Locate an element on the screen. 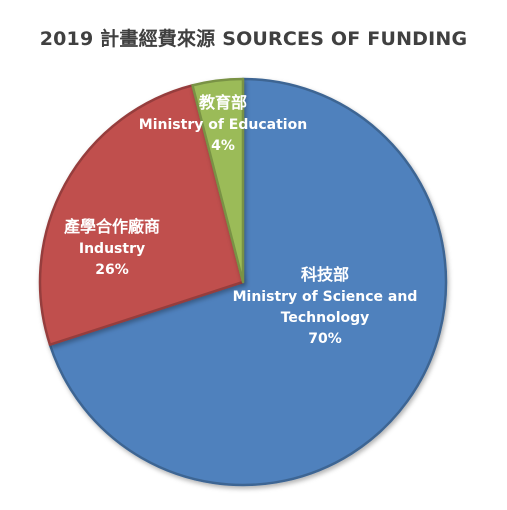 The height and width of the screenshot is (510, 507). slice-label-en: Ministry of Education is located at coordinates (223, 125).